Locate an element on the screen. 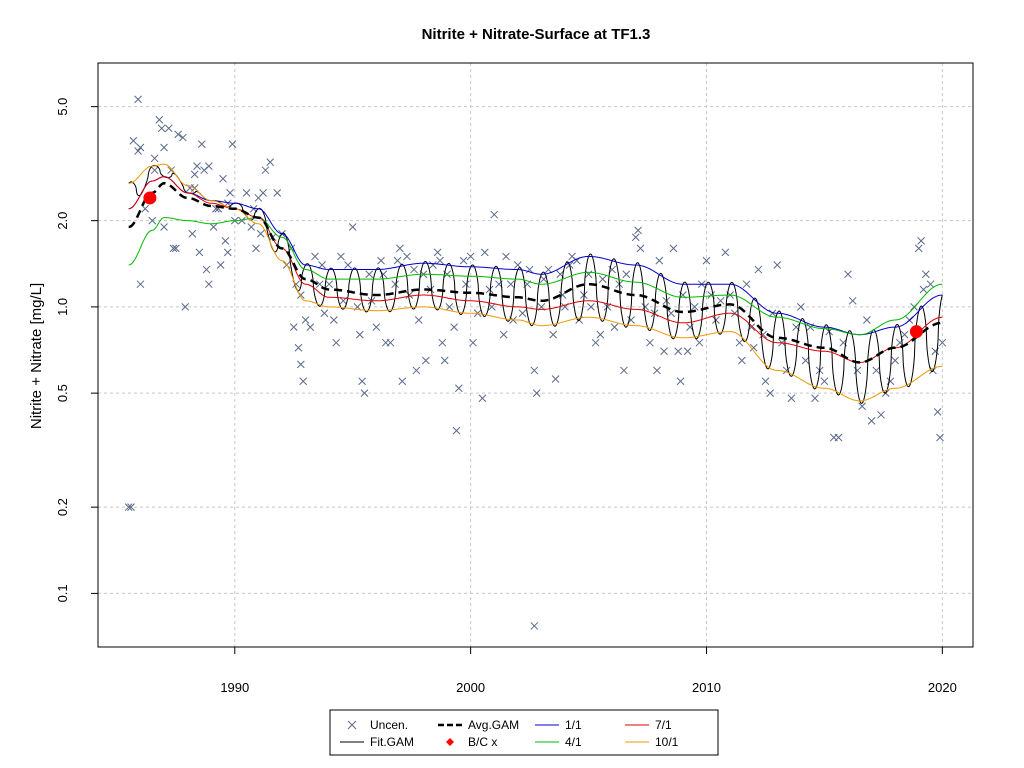 Image resolution: width=1024 pixels, height=768 pixels. x-axis: 1990 2000 2010 2020 is located at coordinates (588, 671).